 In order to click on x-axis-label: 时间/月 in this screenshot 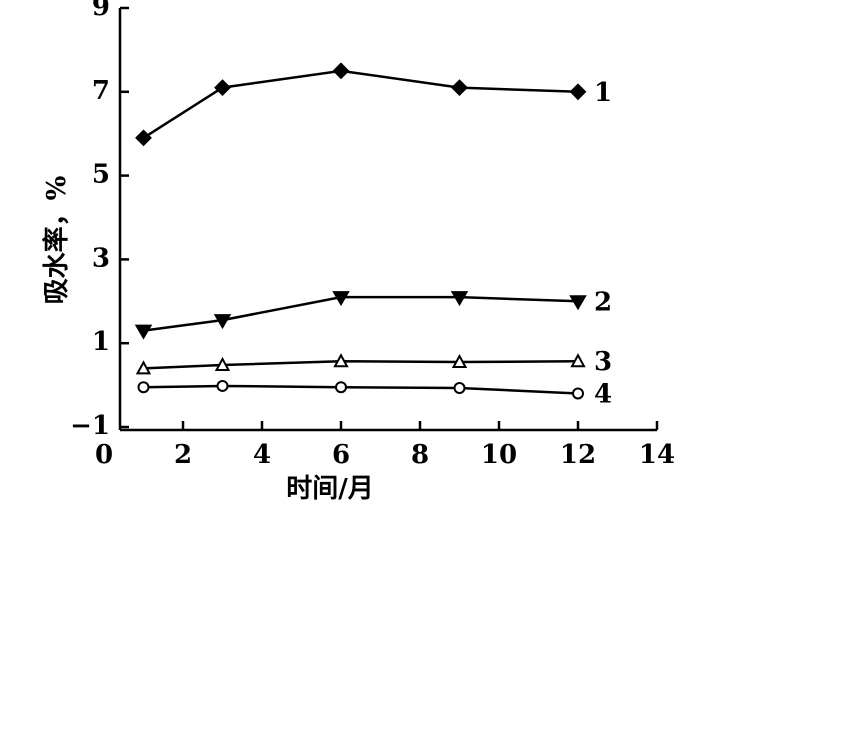, I will do `click(330, 489)`.